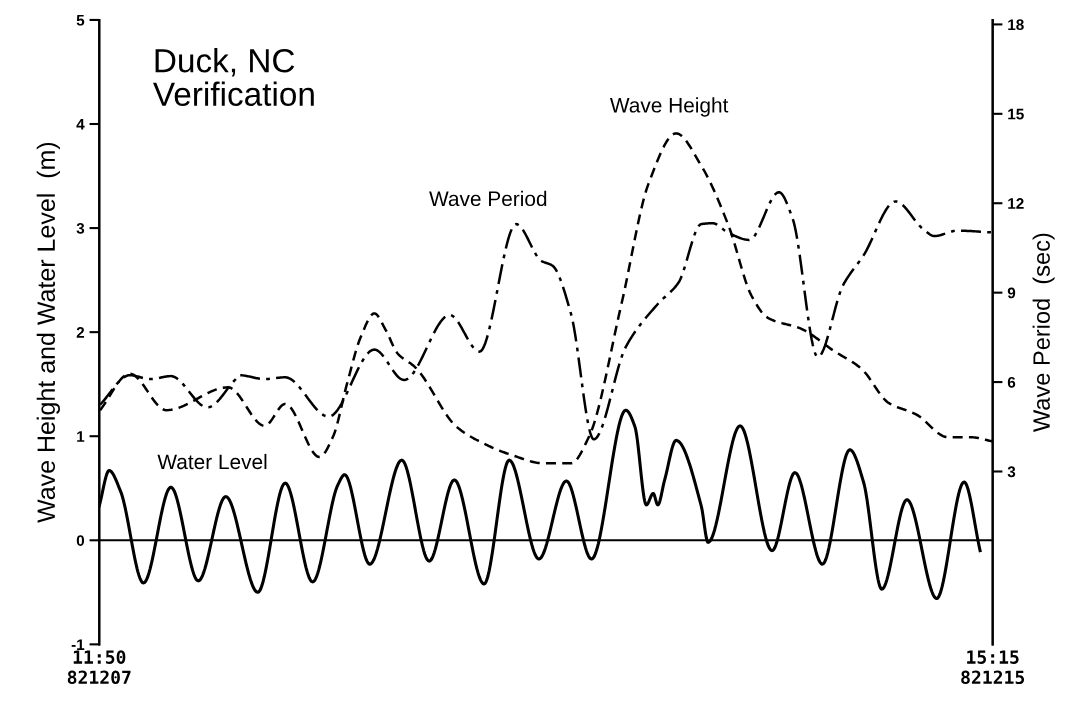 The height and width of the screenshot is (712, 1079). Describe the element at coordinates (1016, 25) in the screenshot. I see `y2-tick-label: 18` at that location.